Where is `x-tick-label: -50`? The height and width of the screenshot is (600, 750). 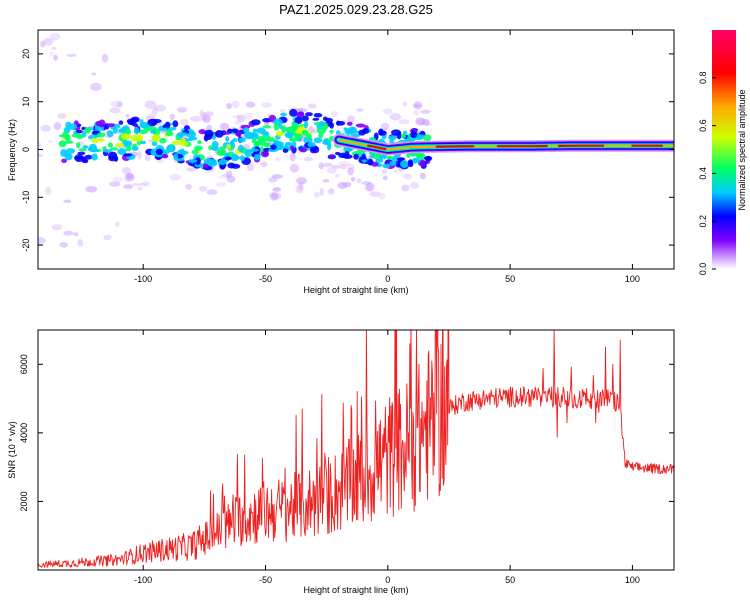 x-tick-label: -50 is located at coordinates (265, 279).